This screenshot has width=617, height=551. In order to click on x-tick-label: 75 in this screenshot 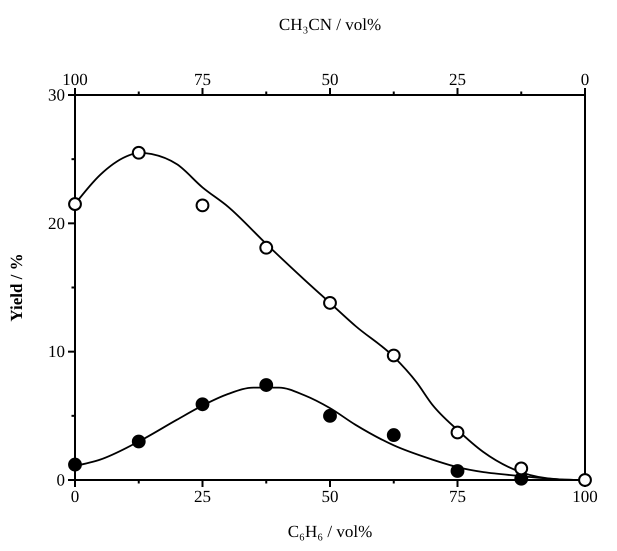, I will do `click(457, 496)`.